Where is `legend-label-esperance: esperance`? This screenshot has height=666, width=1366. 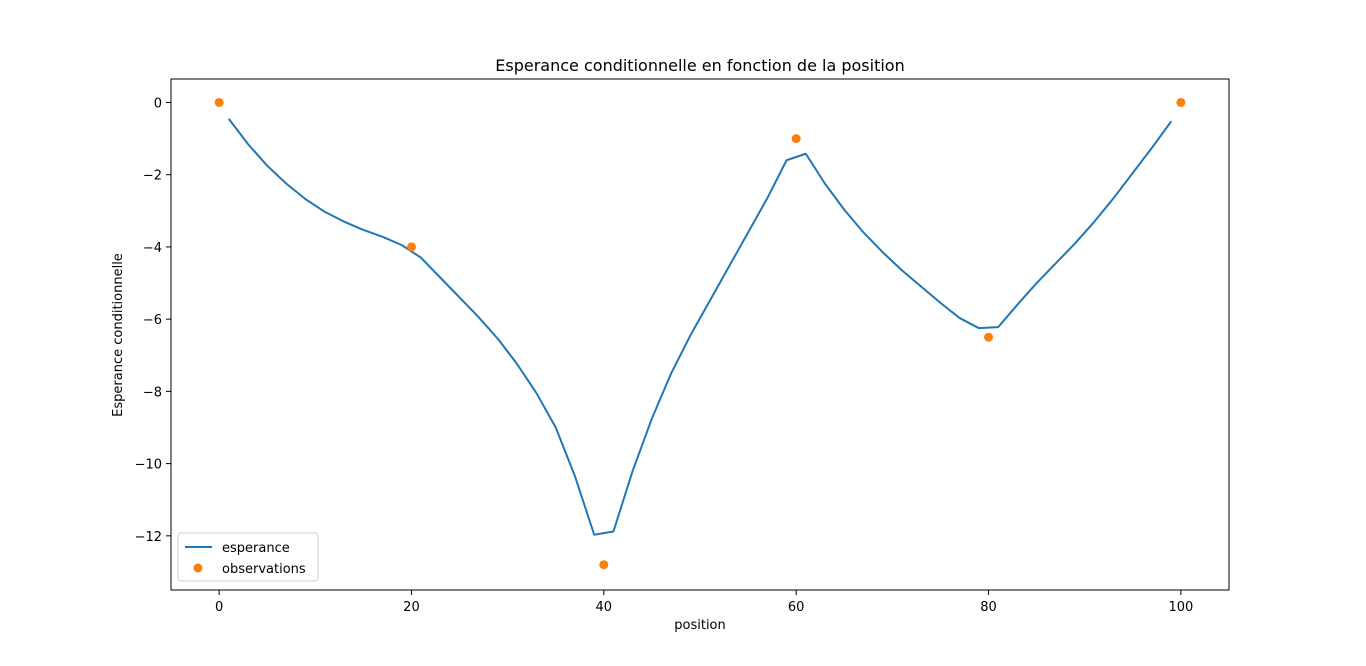
legend-label-esperance: esperance is located at coordinates (256, 548).